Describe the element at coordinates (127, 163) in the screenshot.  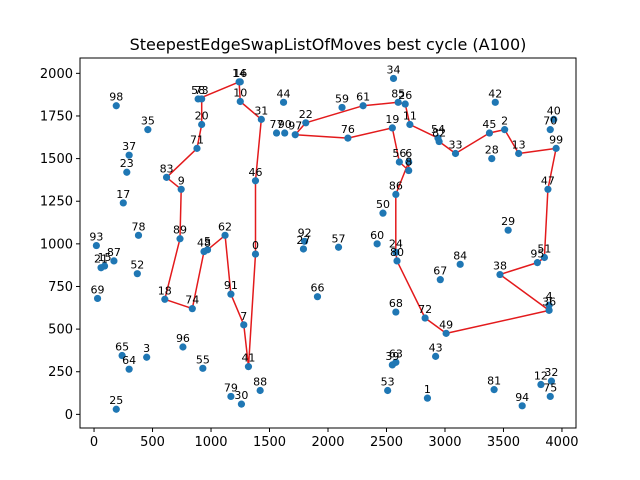
I see `city-label-23: 23` at that location.